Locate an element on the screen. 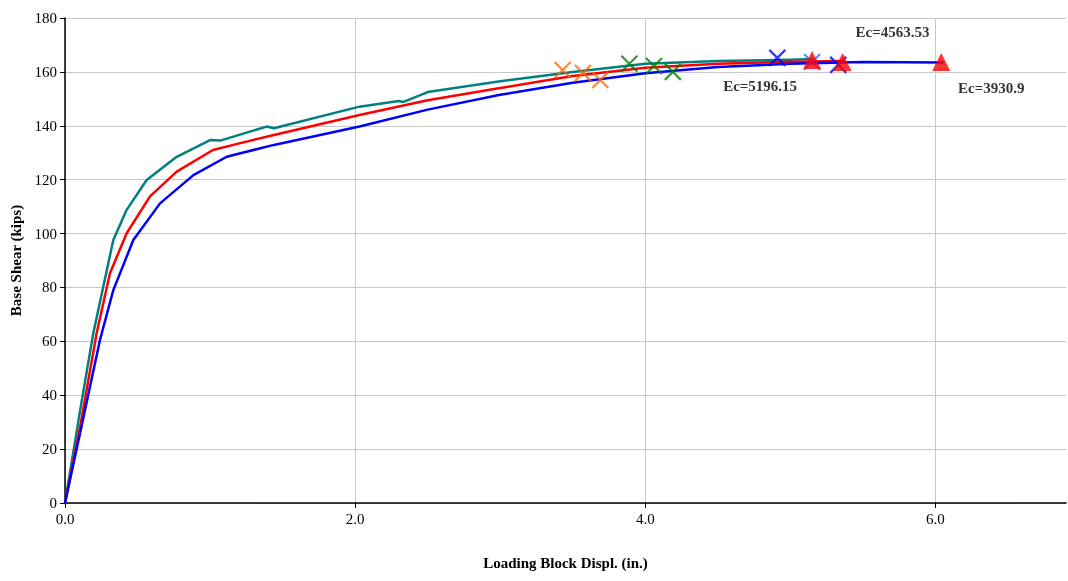 The height and width of the screenshot is (581, 1068). y-tick-label: 100 is located at coordinates (45, 233).